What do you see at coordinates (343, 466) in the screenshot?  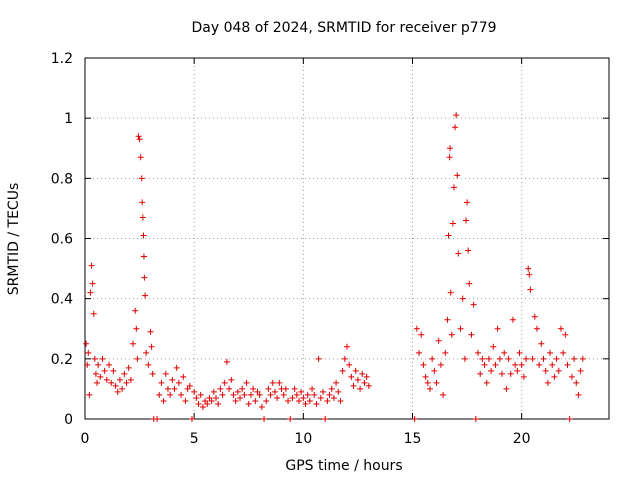 I see `x-axis-label: GPS time / hours` at bounding box center [343, 466].